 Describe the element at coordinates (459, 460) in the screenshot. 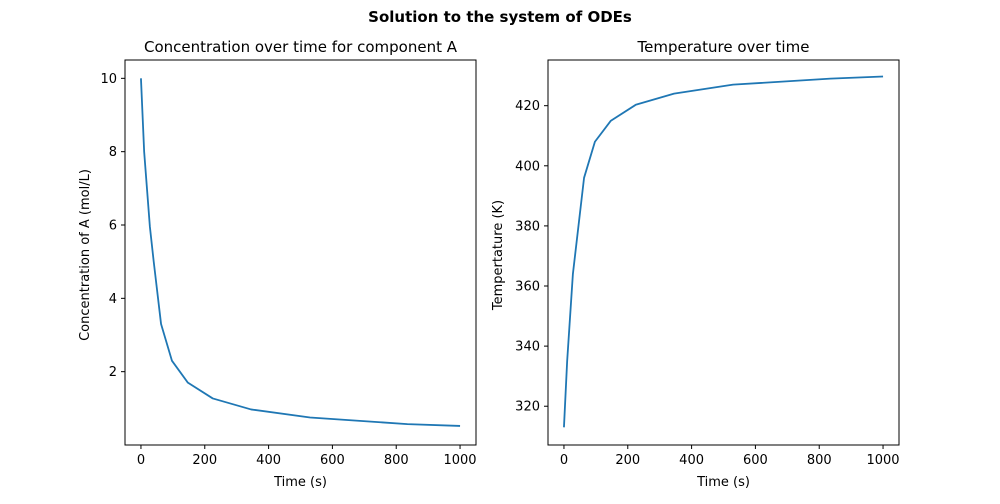

I see `concentration-x-tick-label: 1000` at that location.